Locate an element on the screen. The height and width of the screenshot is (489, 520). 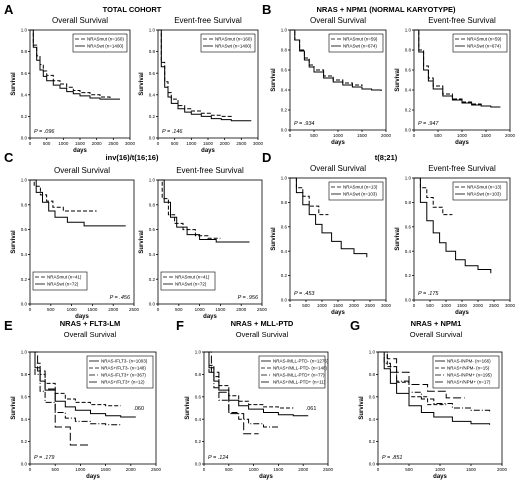
legend-label: NRAS+/NPM+ (n=17) is located at coordinates (469, 382).